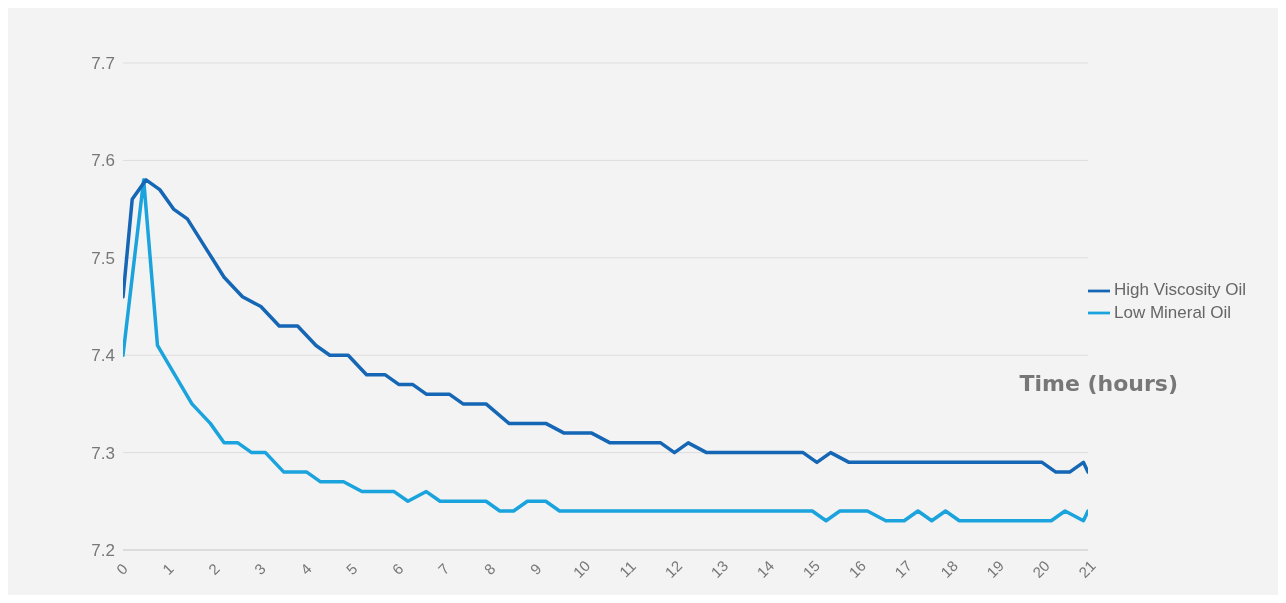 Image resolution: width=1286 pixels, height=603 pixels. I want to click on x-tick-label: 18, so click(949, 569).